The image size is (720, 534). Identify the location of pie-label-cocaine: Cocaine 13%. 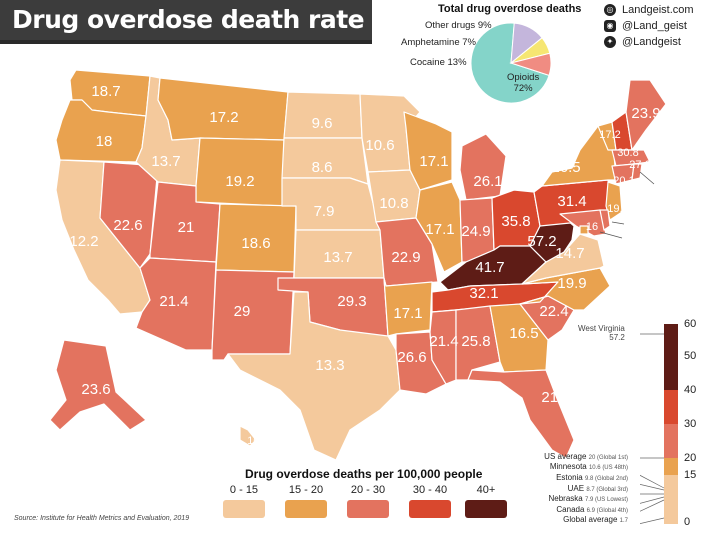
(438, 62).